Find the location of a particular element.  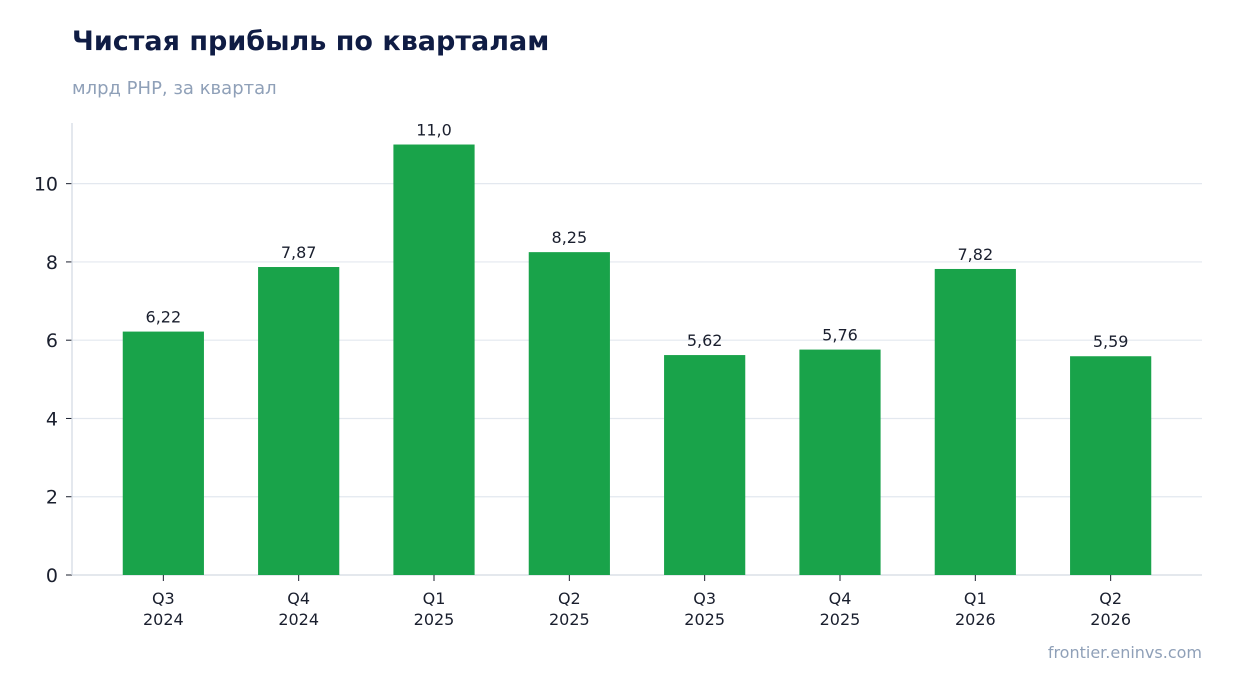

chart-subtitle: млрд PHP, за квартал is located at coordinates (174, 88).